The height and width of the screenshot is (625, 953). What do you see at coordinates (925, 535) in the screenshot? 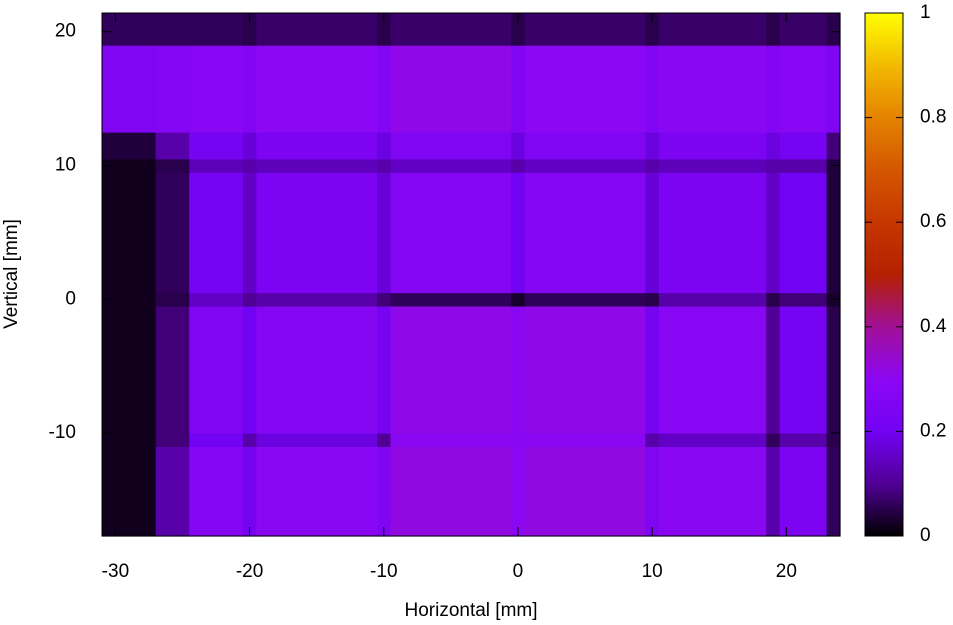
I see `colorbar-tick-label: 0` at bounding box center [925, 535].